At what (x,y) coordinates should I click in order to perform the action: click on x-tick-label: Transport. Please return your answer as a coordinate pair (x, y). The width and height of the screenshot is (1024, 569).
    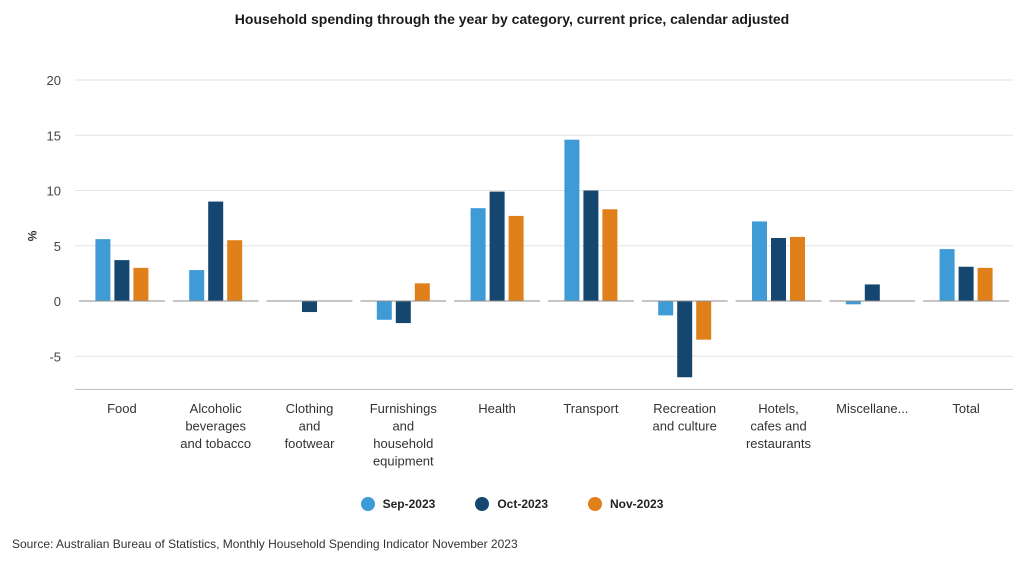
    Looking at the image, I should click on (591, 408).